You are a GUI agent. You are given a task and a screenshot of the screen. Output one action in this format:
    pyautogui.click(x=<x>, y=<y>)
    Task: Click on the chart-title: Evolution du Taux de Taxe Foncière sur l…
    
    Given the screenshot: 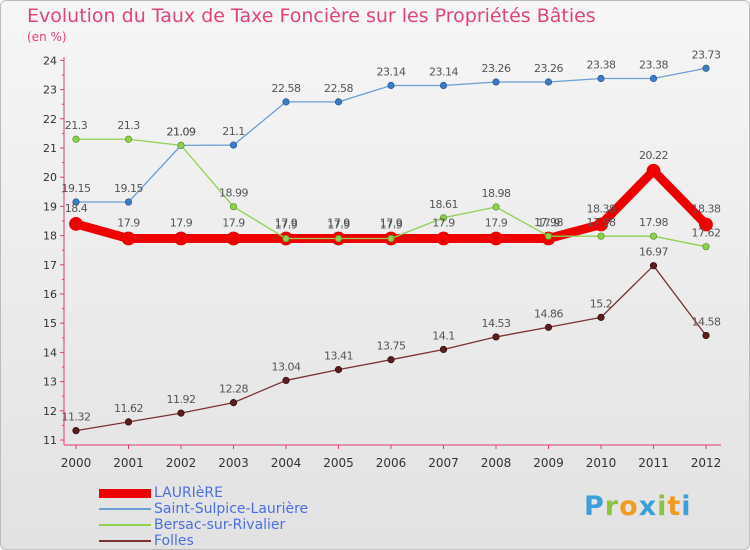 What is the action you would take?
    pyautogui.click(x=311, y=16)
    